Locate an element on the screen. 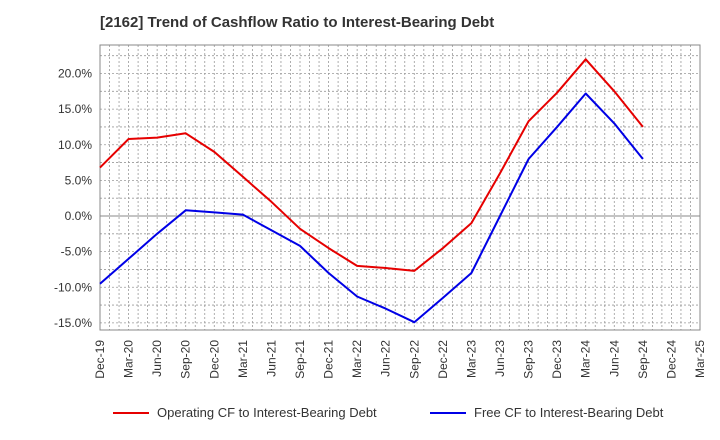 The width and height of the screenshot is (720, 440). x-tick-label: Sep-21 is located at coordinates (300, 359).